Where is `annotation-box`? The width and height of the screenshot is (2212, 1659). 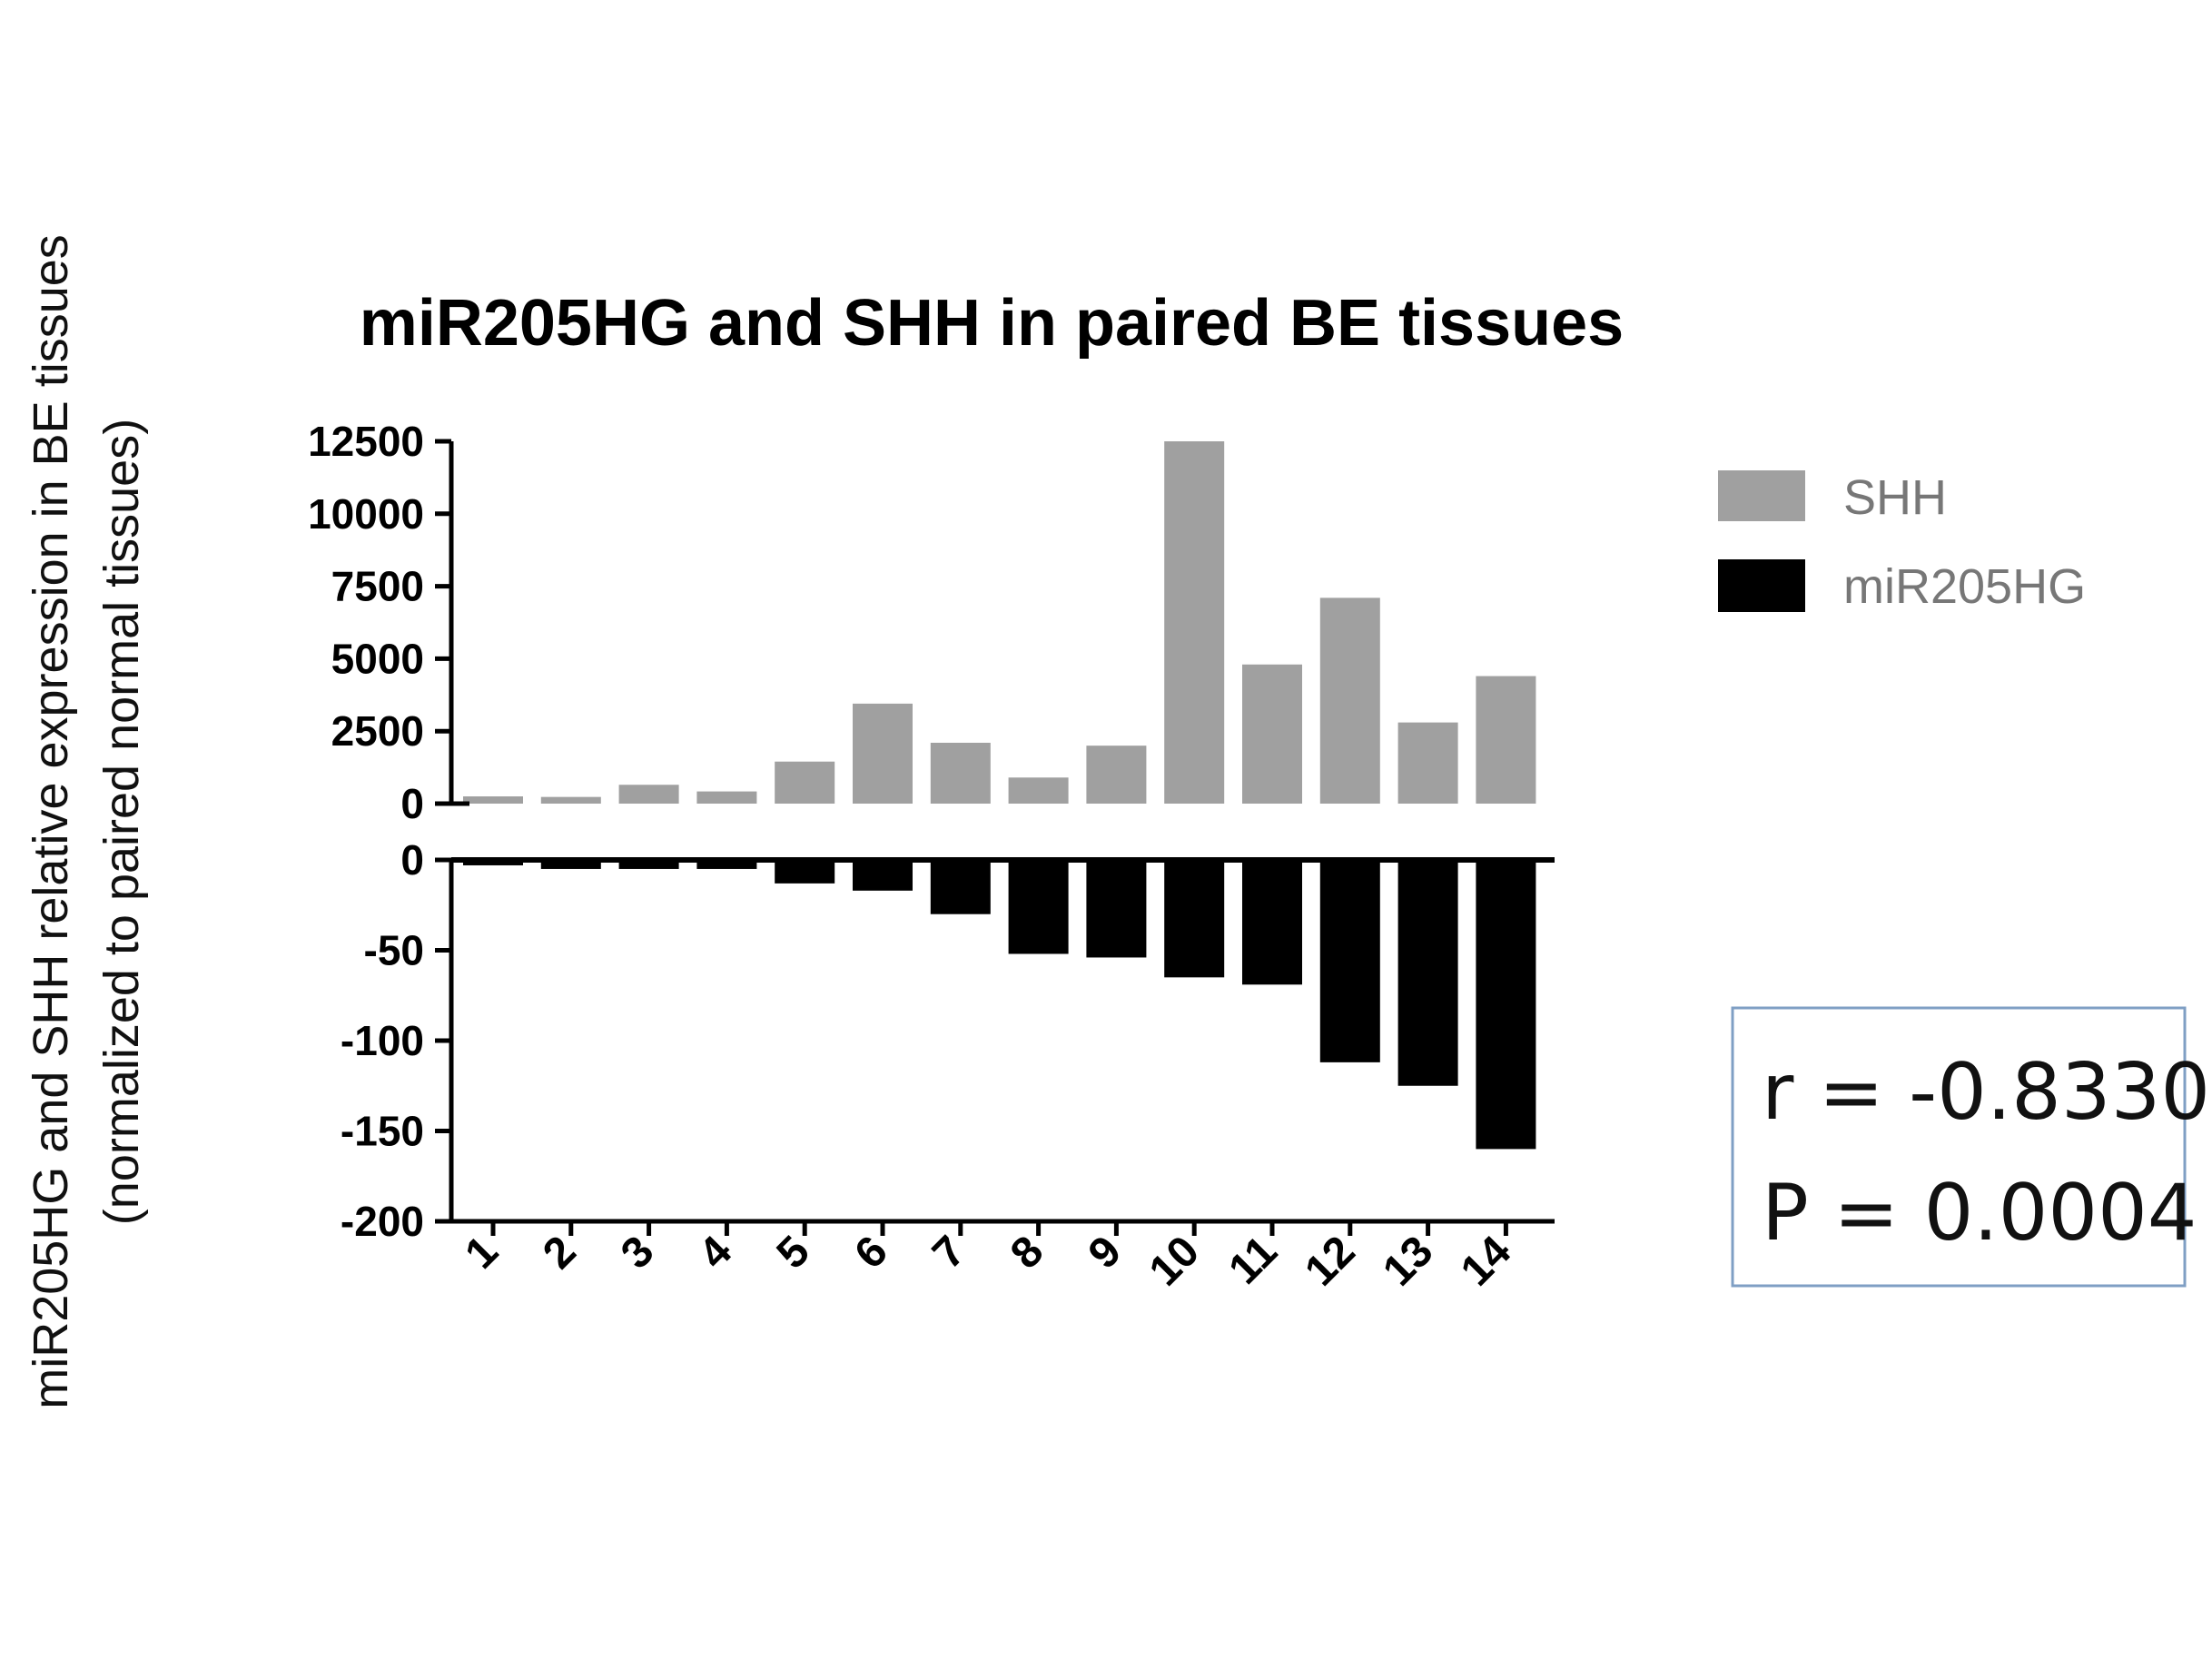
annotation-box is located at coordinates (1959, 1147).